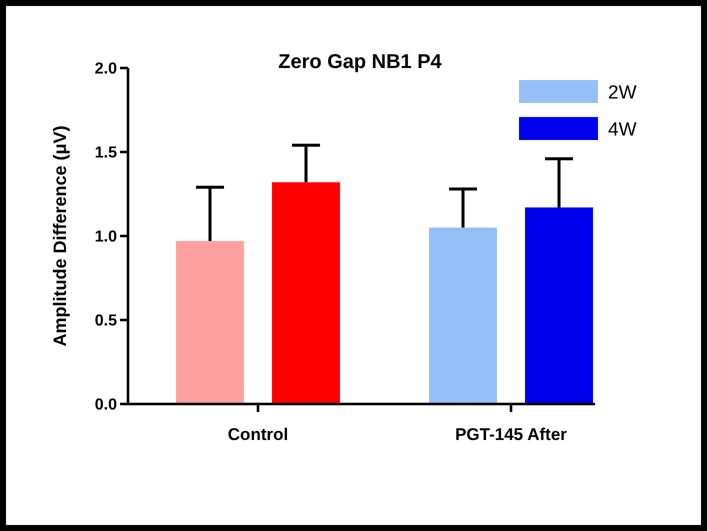 The image size is (707, 531). What do you see at coordinates (106, 69) in the screenshot?
I see `y-tick-label: 2.0` at bounding box center [106, 69].